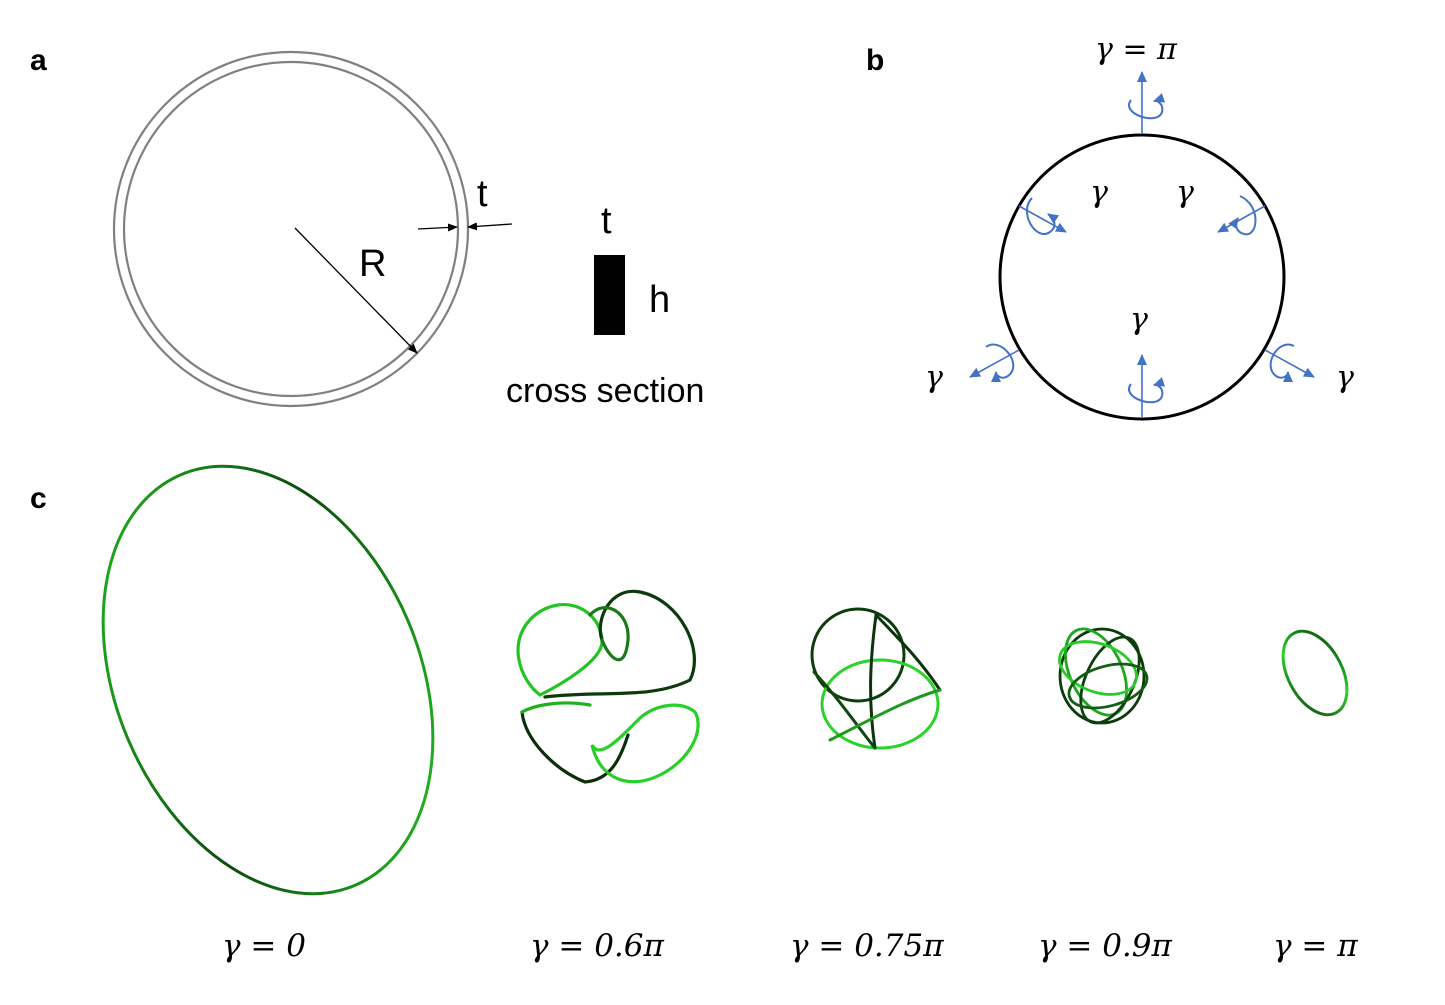 The width and height of the screenshot is (1445, 1005). I want to click on rotation-marker-lower-right, so click(1289, 363).